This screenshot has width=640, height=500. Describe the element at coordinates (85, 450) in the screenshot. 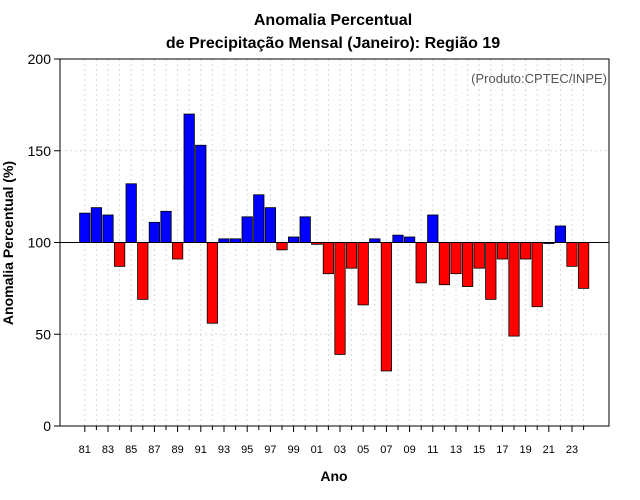

I see `x-tick-label-81: 81` at that location.